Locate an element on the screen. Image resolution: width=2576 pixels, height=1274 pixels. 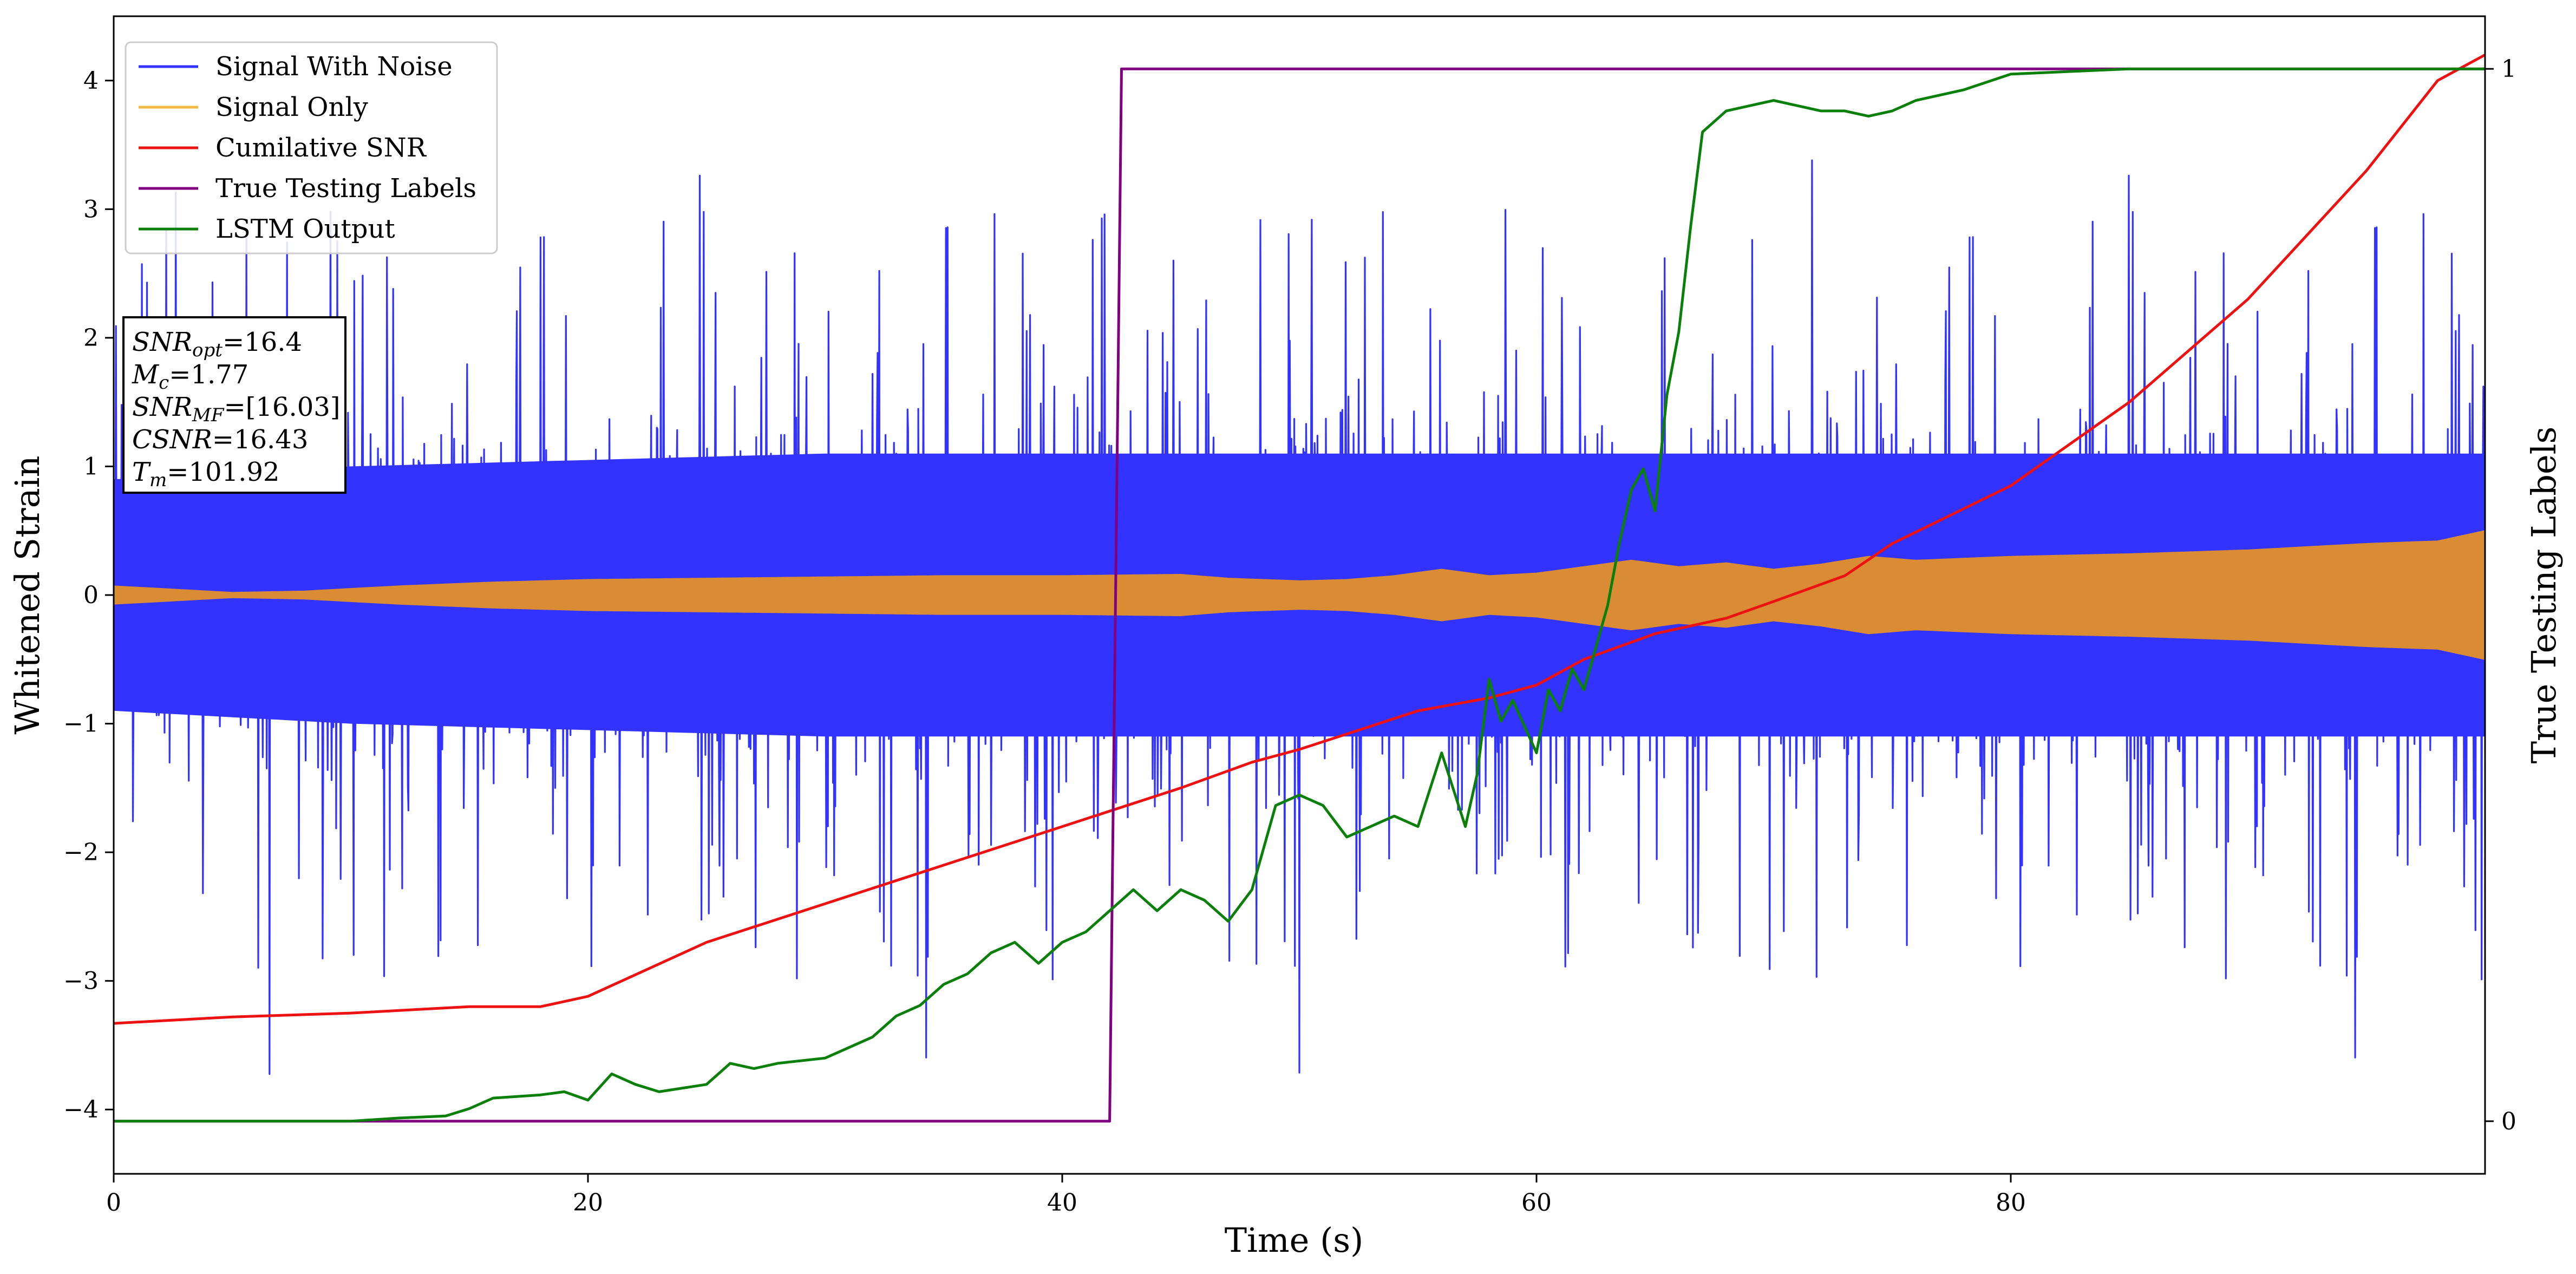
parameter-line: Mc=1.77 is located at coordinates (190, 377).